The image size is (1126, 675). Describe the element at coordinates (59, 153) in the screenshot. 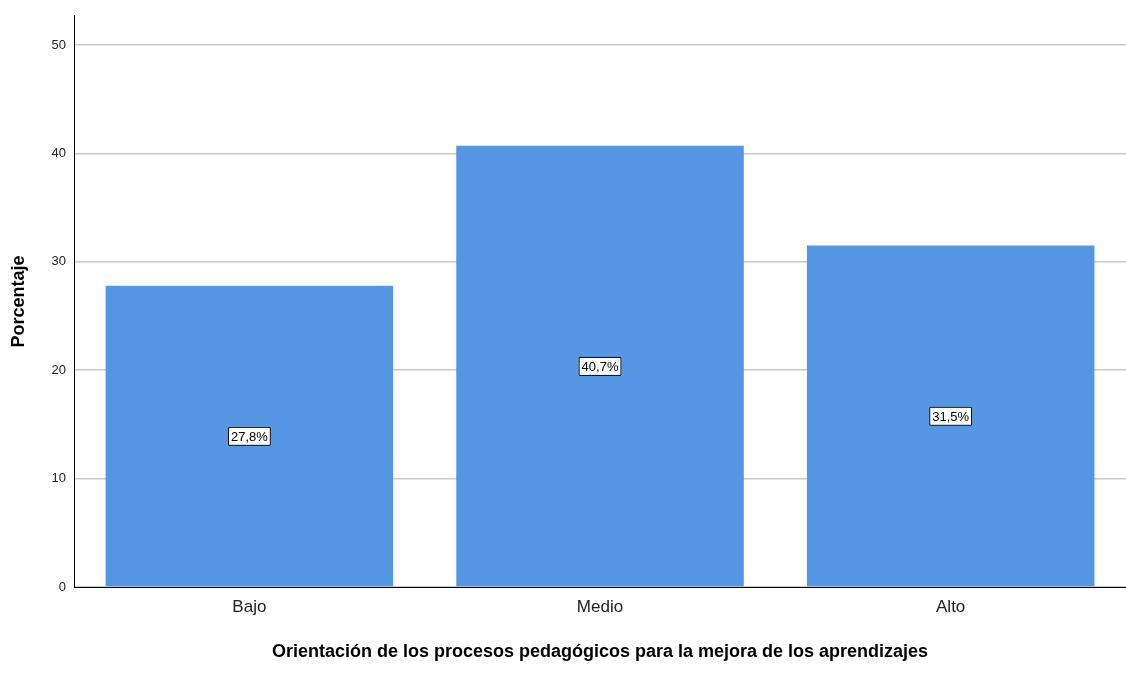

I see `y-tick-label: 40` at that location.